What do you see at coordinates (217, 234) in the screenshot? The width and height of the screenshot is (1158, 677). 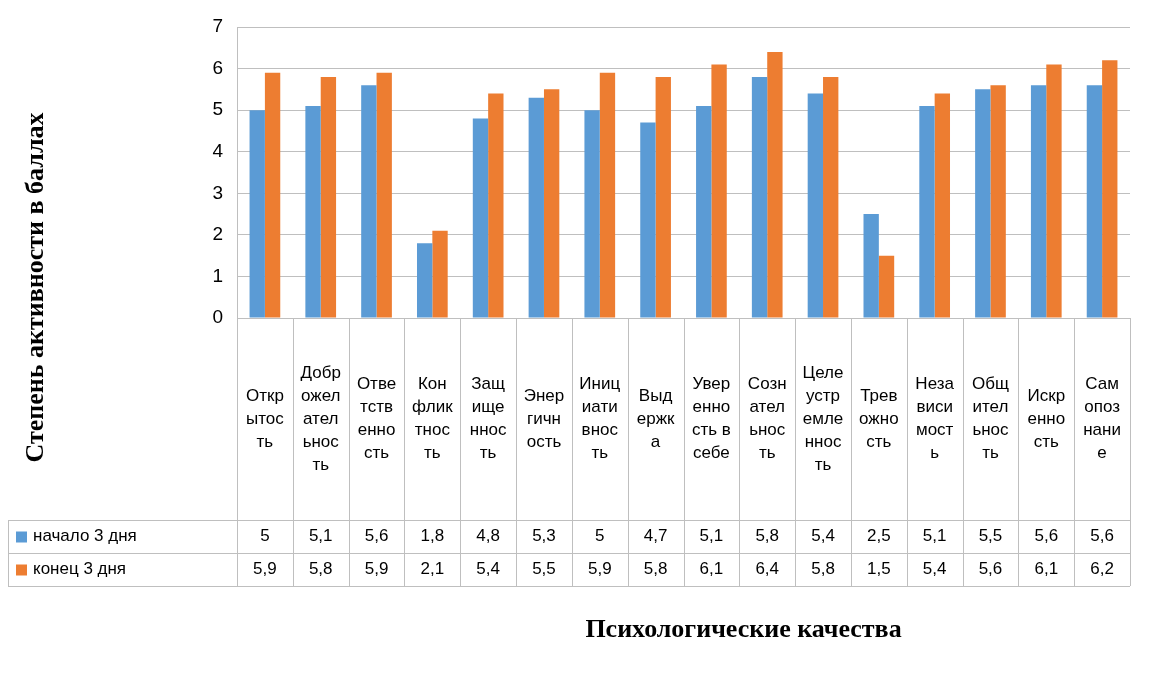 I see `y-tick-label: 2` at bounding box center [217, 234].